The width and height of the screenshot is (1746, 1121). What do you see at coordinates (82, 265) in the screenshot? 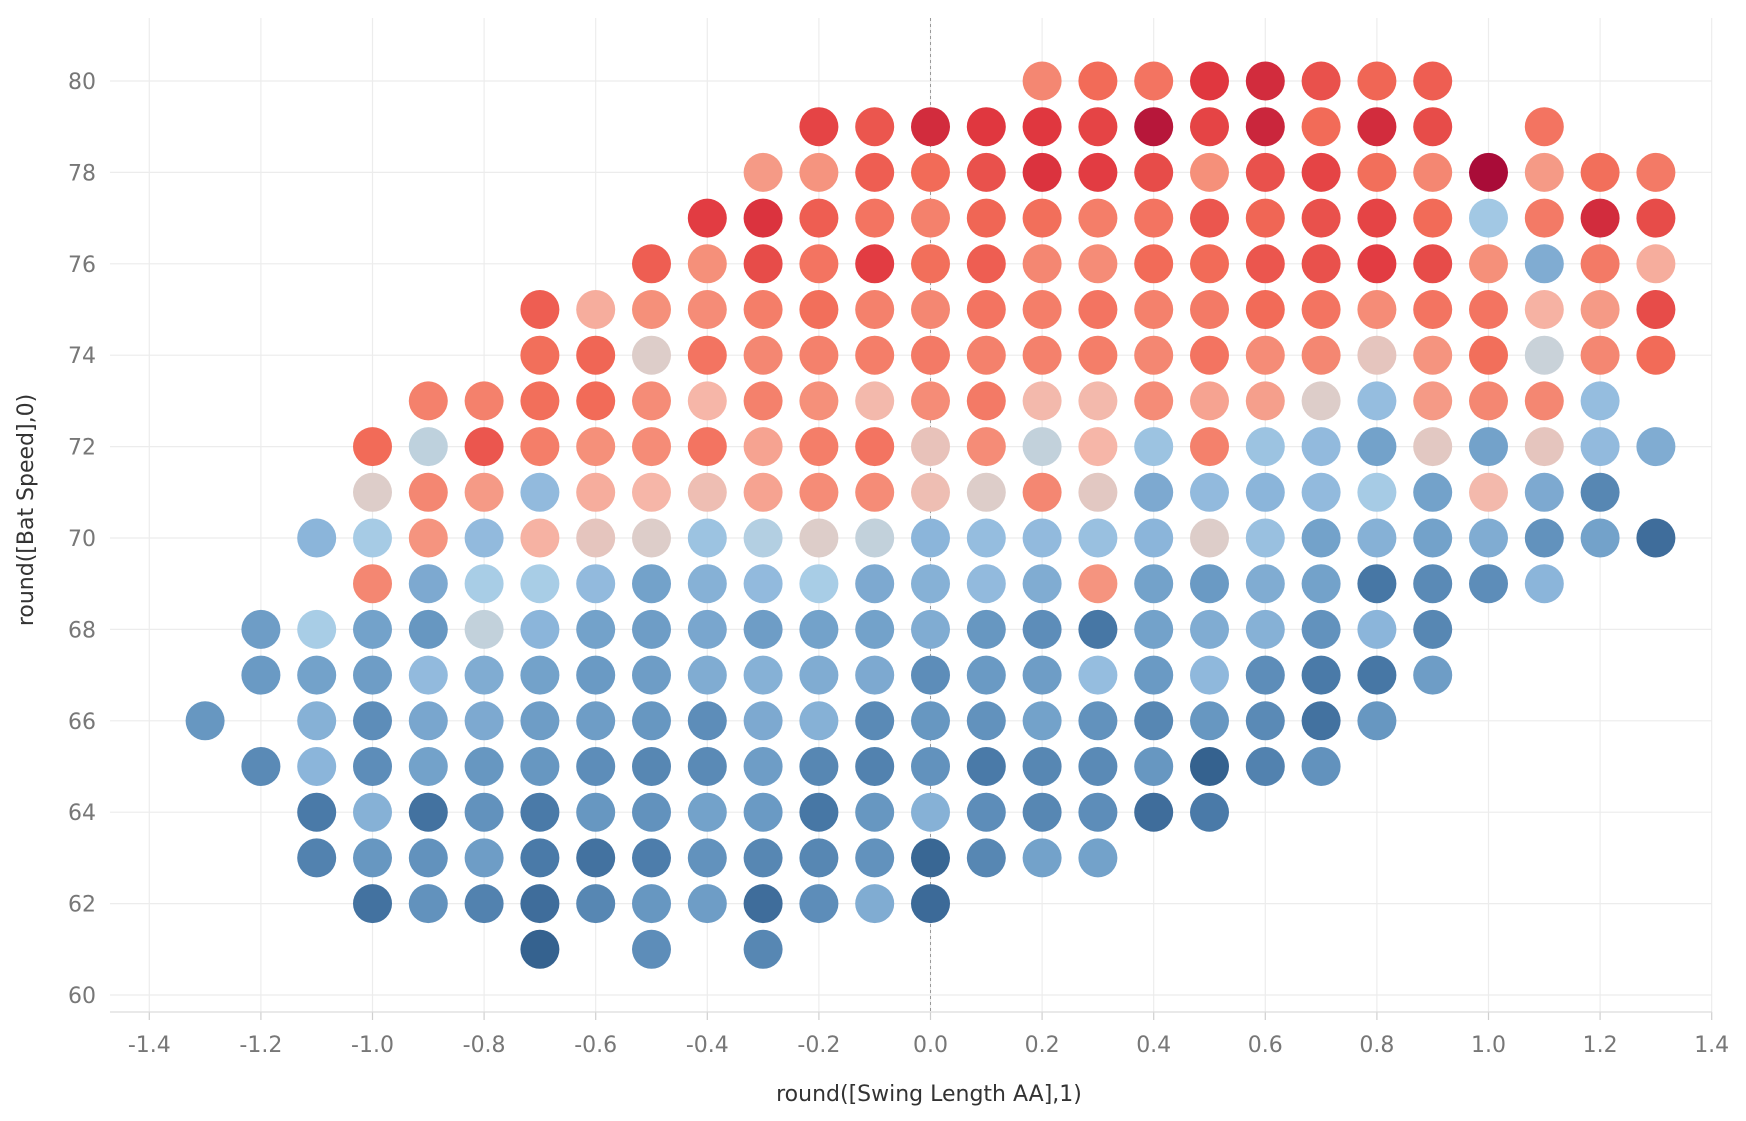
I see `y-tick-label: 76` at bounding box center [82, 265].